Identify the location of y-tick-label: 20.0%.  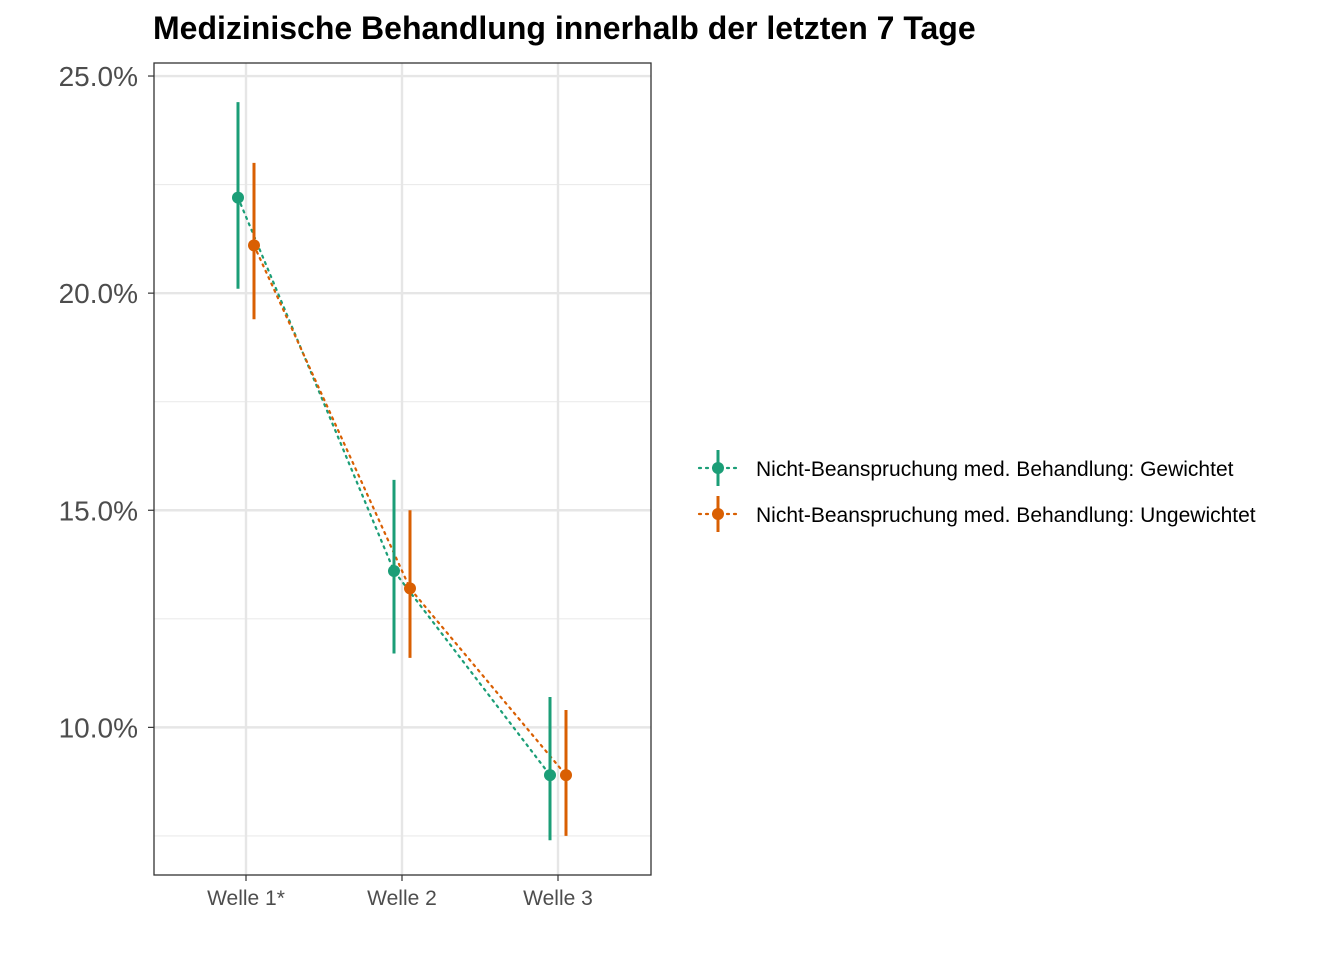
(98, 293).